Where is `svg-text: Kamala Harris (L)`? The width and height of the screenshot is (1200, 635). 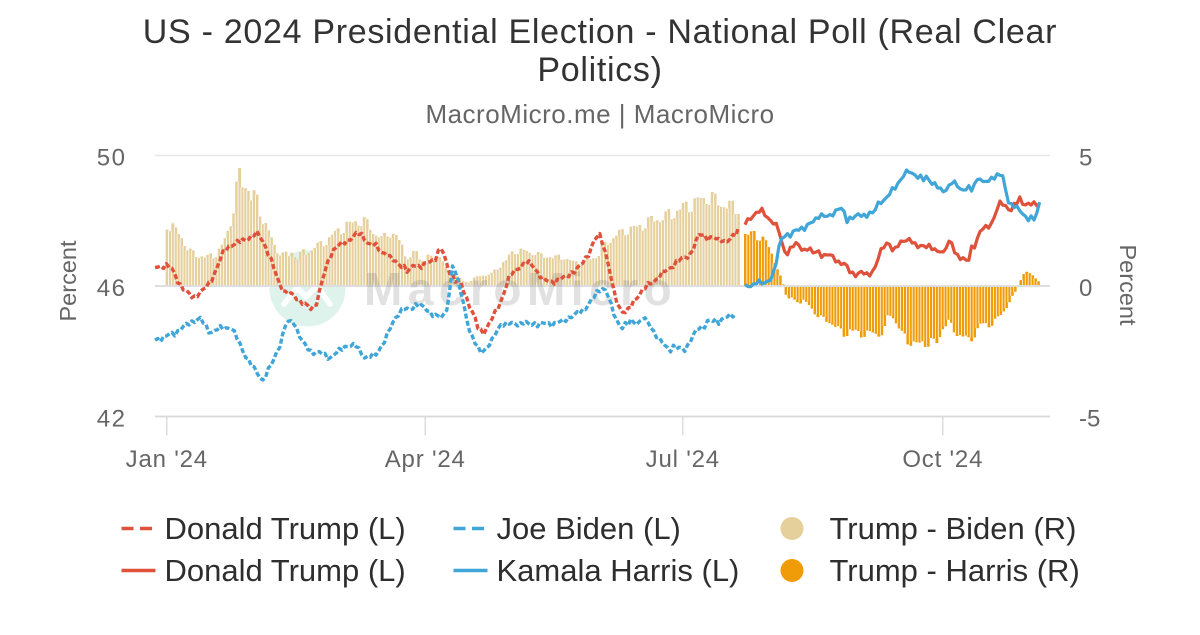 svg-text: Kamala Harris (L) is located at coordinates (618, 570).